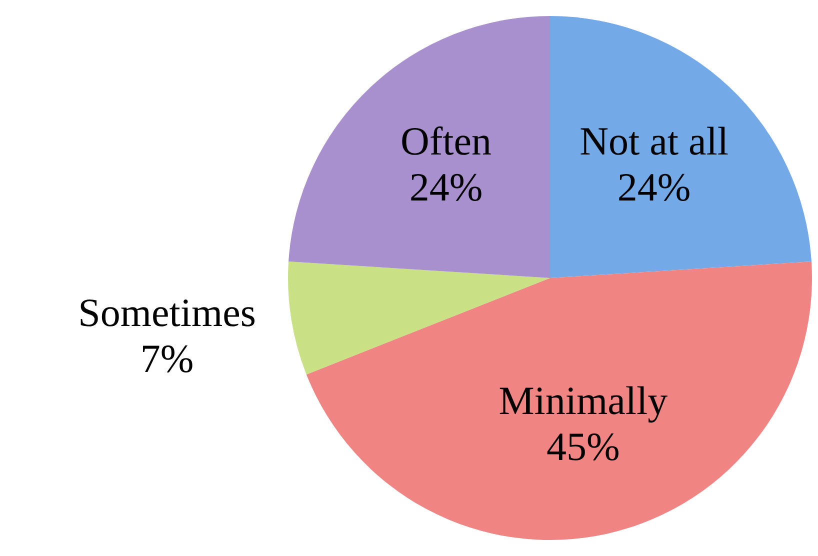  I want to click on data-label: 45%, so click(583, 446).